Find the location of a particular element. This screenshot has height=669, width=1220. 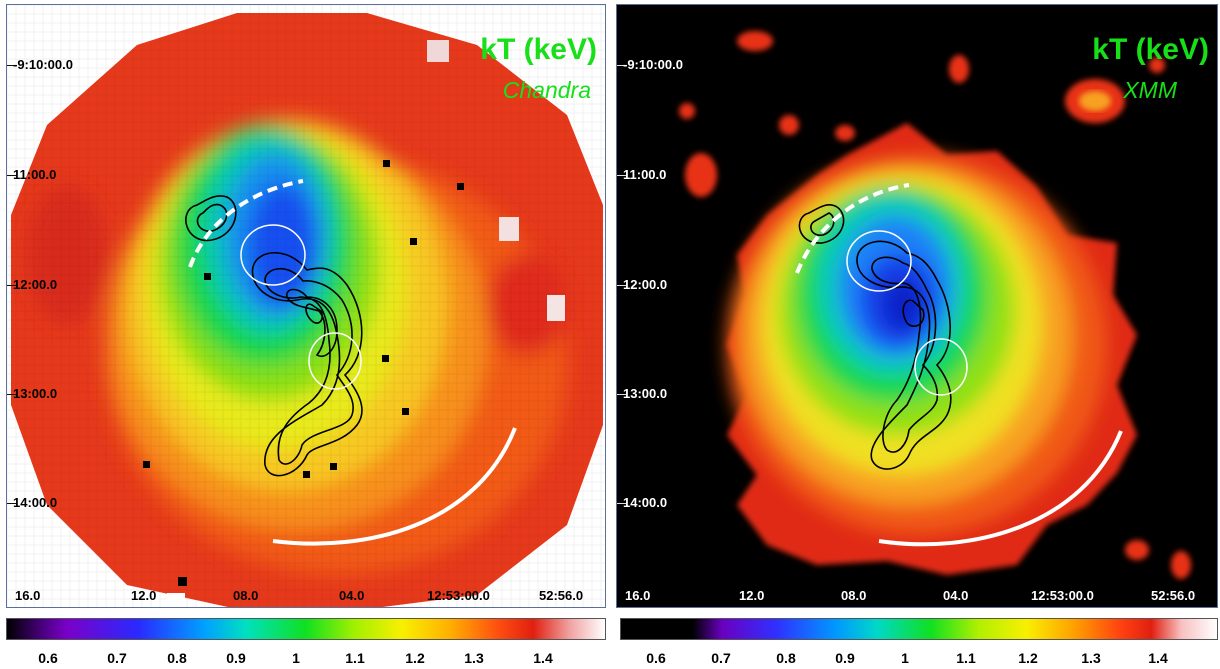

colorbar-right is located at coordinates (919, 629).